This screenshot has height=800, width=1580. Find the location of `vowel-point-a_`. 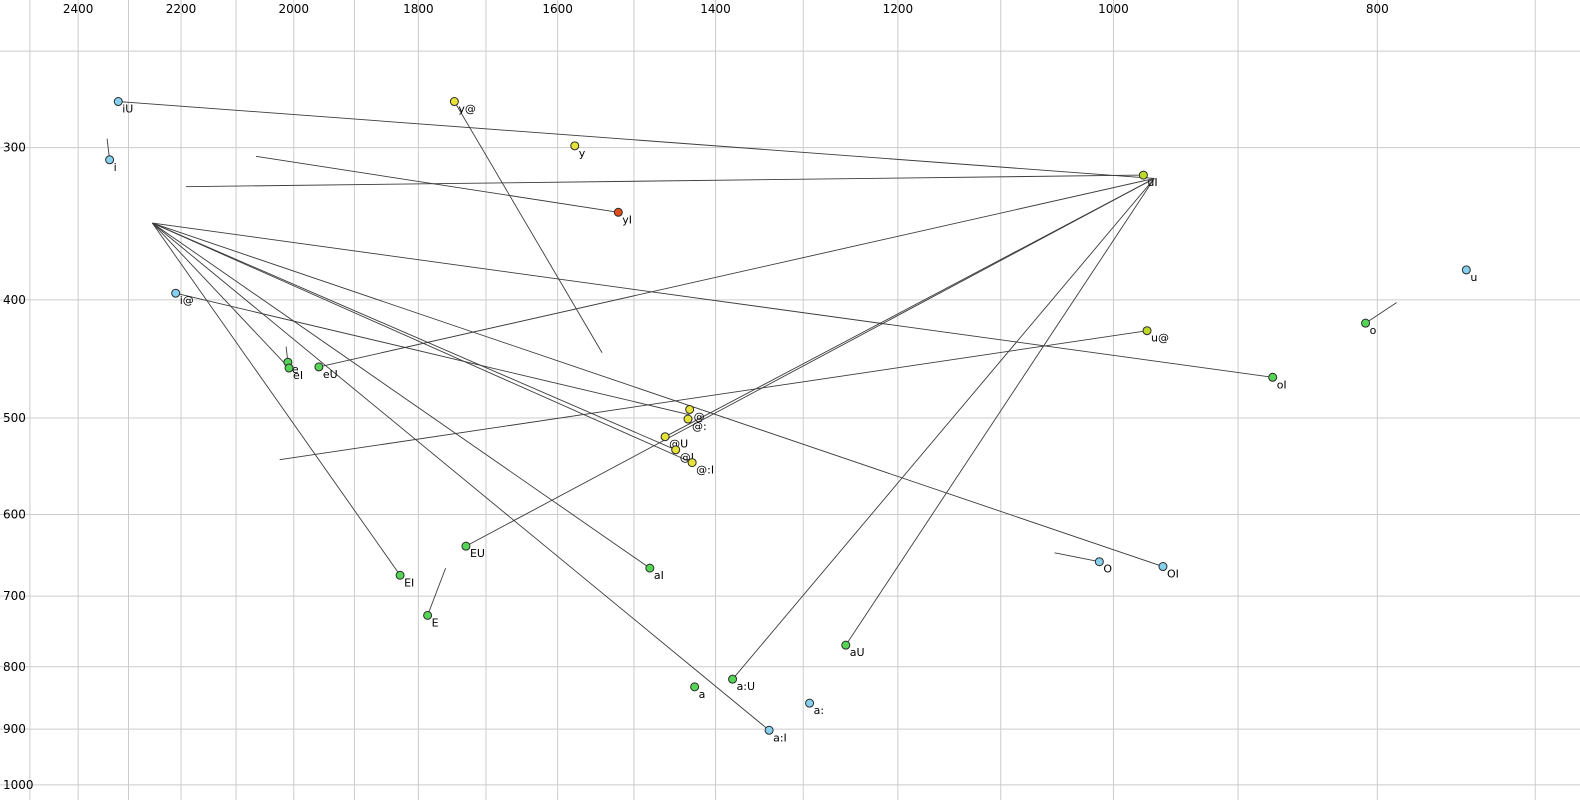

vowel-point-a_ is located at coordinates (810, 703).